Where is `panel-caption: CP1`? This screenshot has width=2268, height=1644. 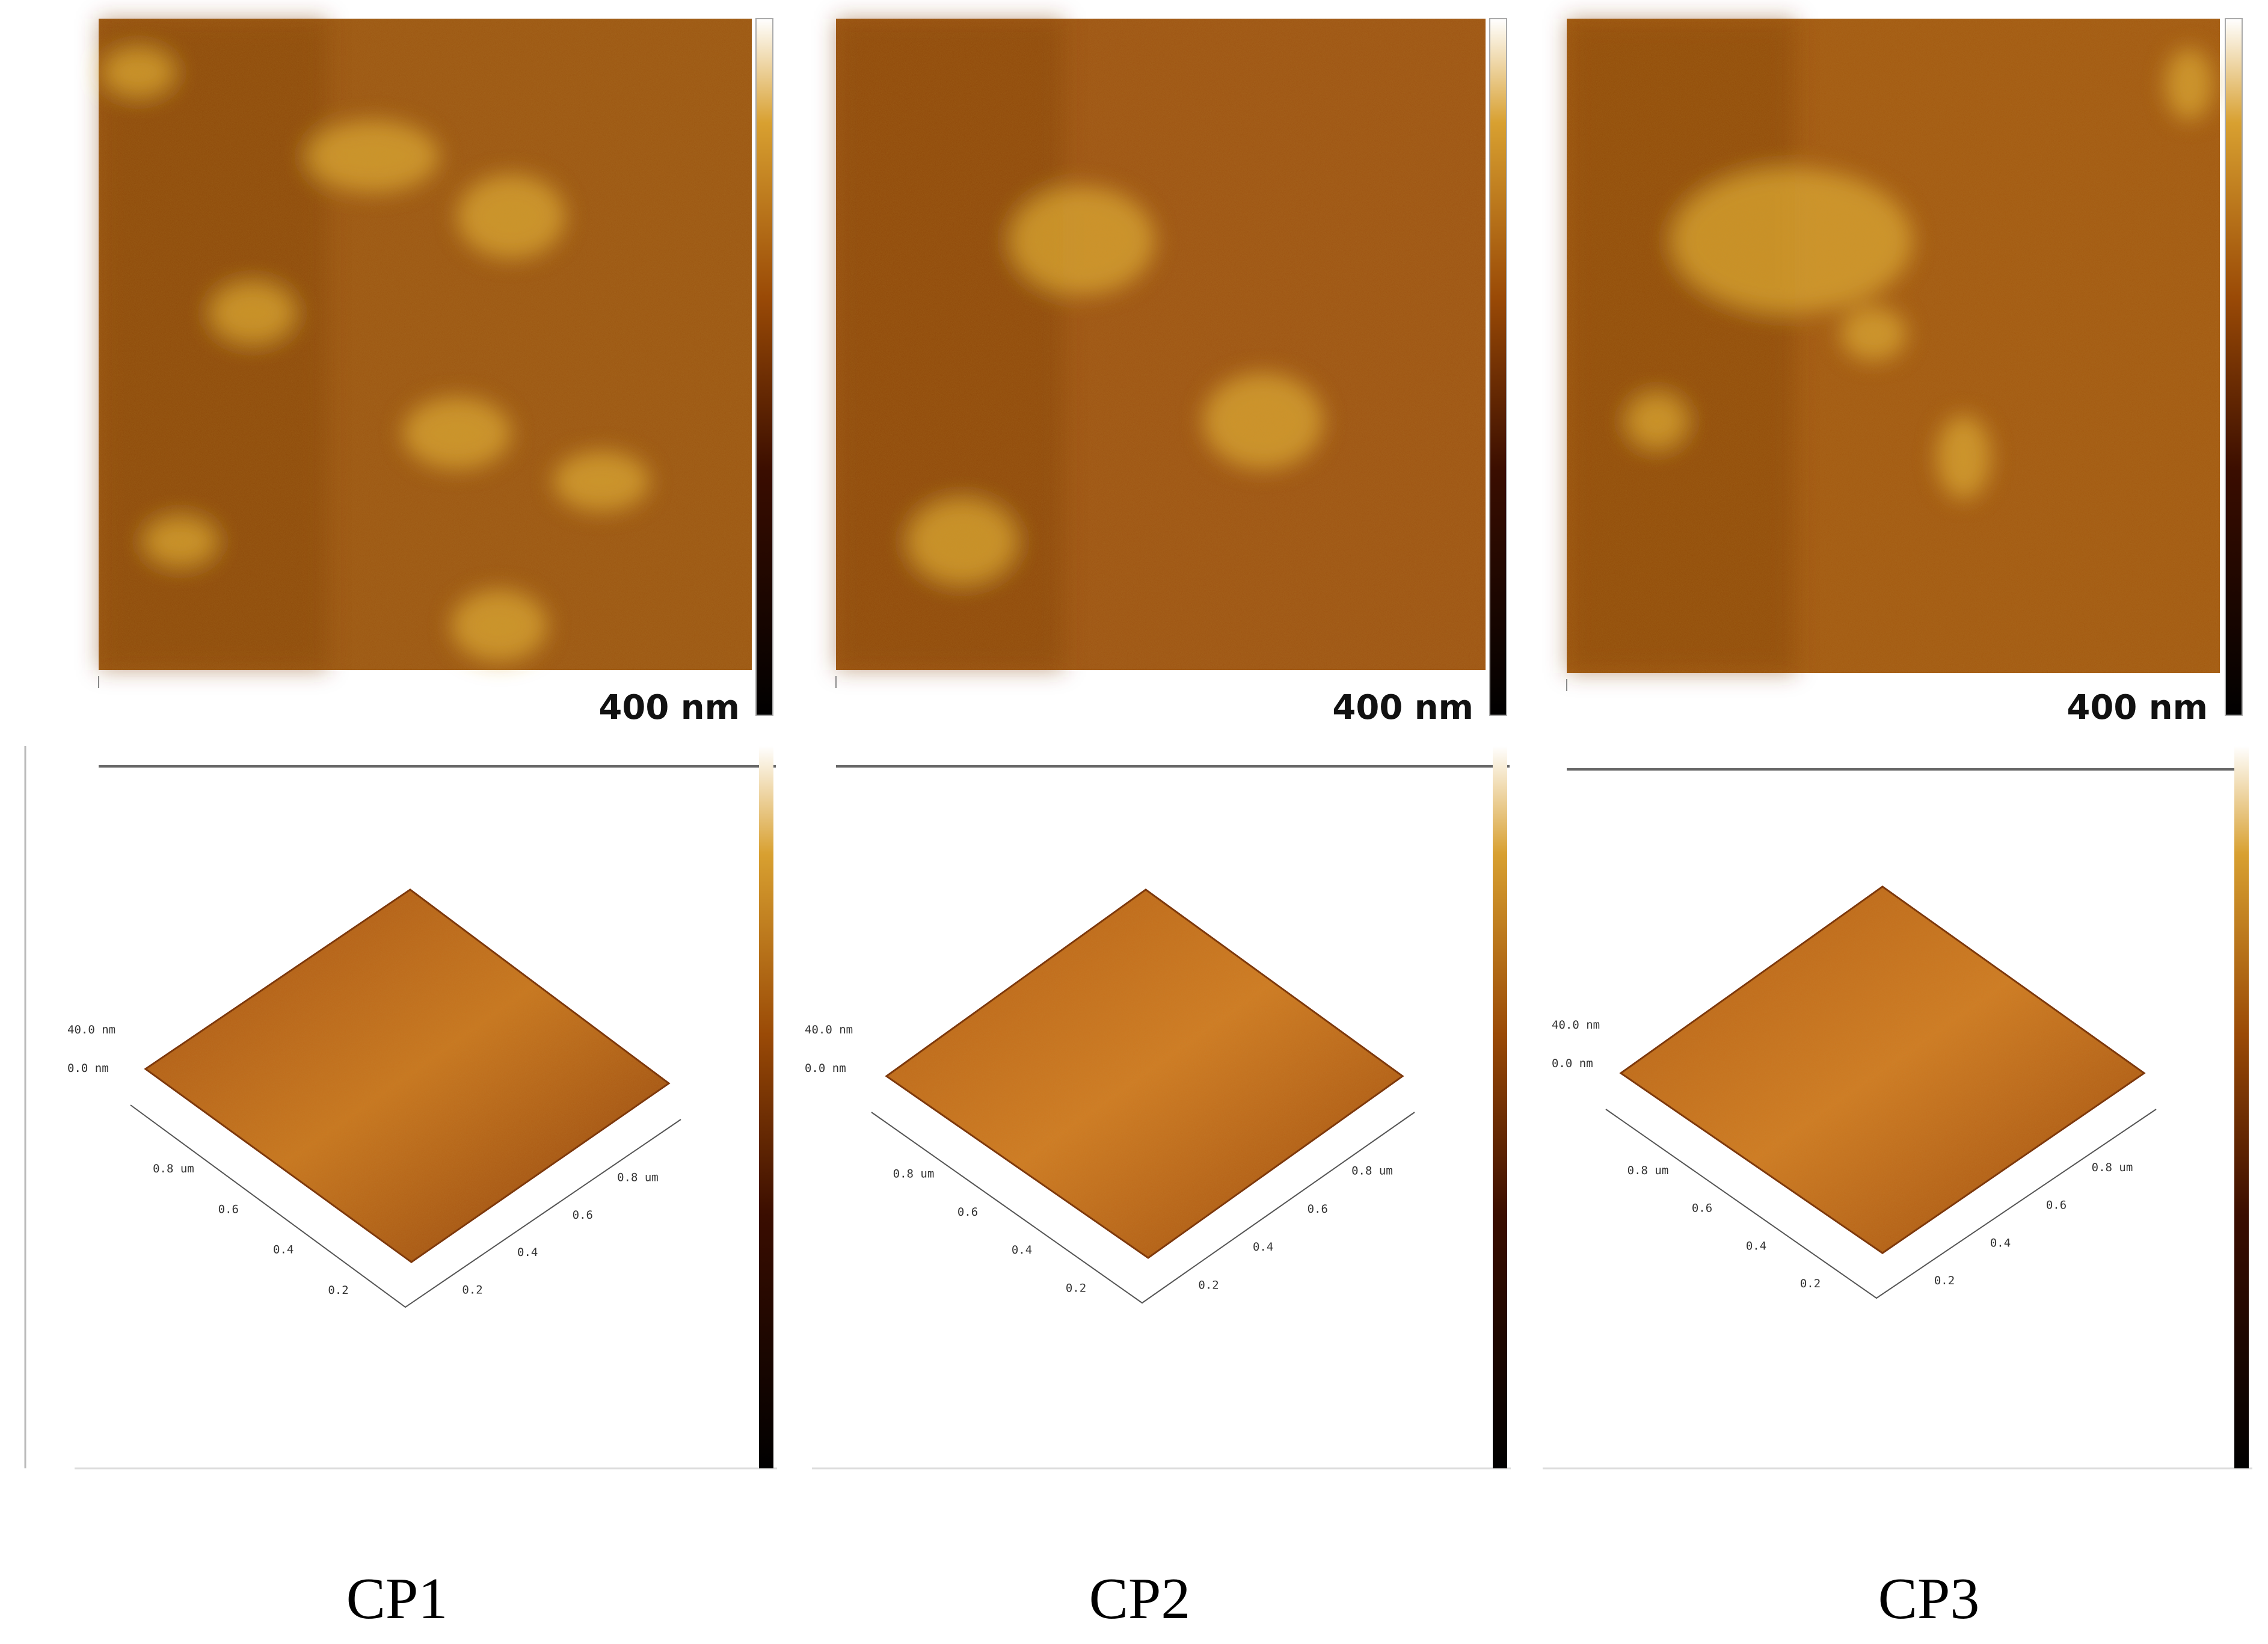
panel-caption: CP1 is located at coordinates (397, 1599).